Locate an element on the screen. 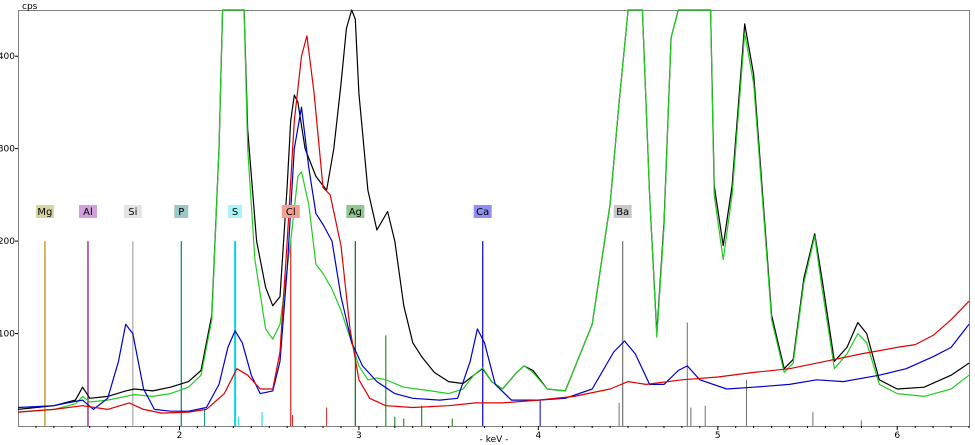 This screenshot has width=975, height=445. x-tick-label: 4 is located at coordinates (538, 436).